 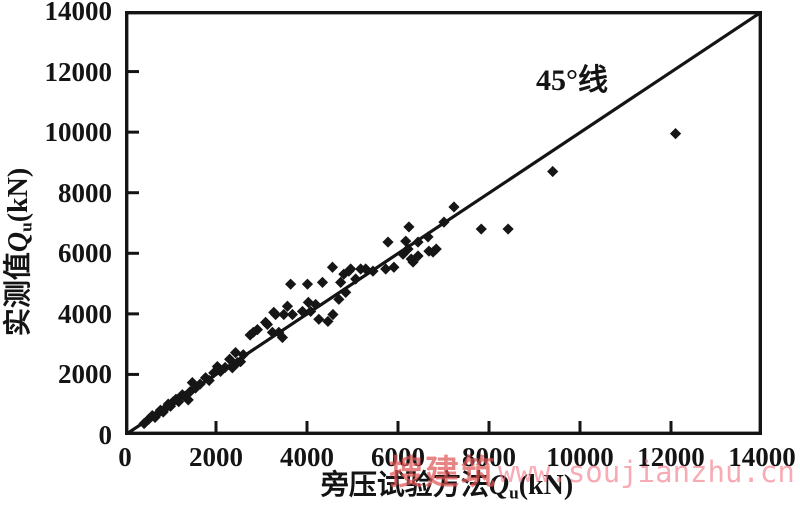 What do you see at coordinates (546, 485) in the screenshot?
I see `x-axis-label-unit: (kN)` at bounding box center [546, 485].